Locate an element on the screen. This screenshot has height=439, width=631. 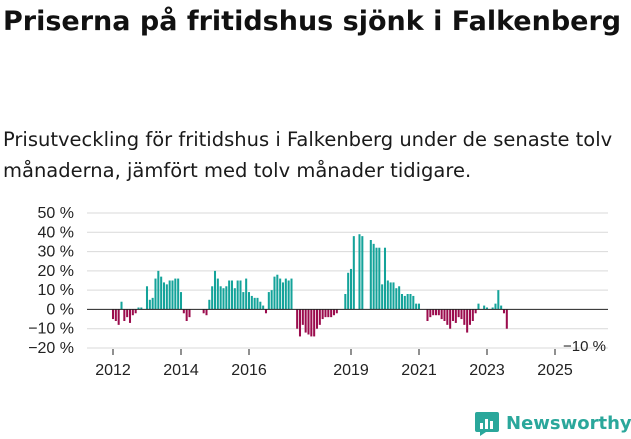
y-tick-label: −20 % is located at coordinates (51, 348).